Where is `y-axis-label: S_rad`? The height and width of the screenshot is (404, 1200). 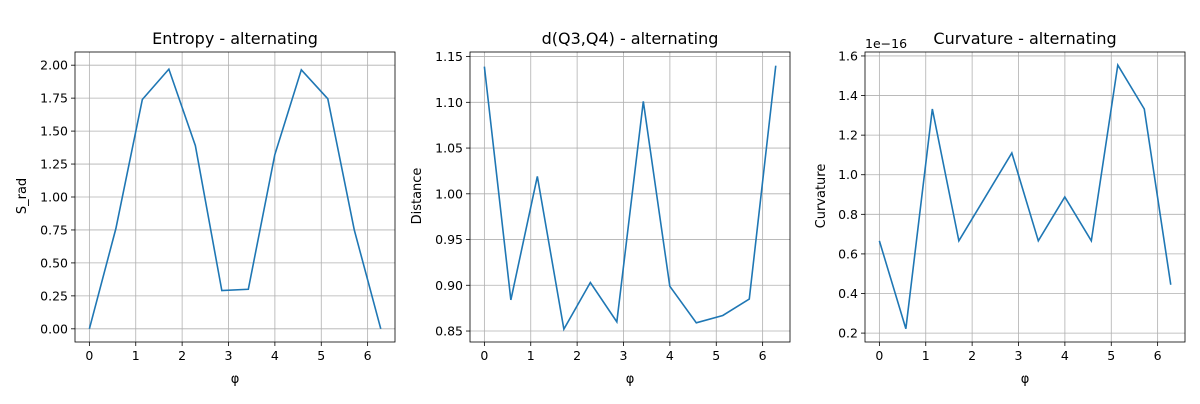 y-axis-label: S_rad is located at coordinates (22, 196).